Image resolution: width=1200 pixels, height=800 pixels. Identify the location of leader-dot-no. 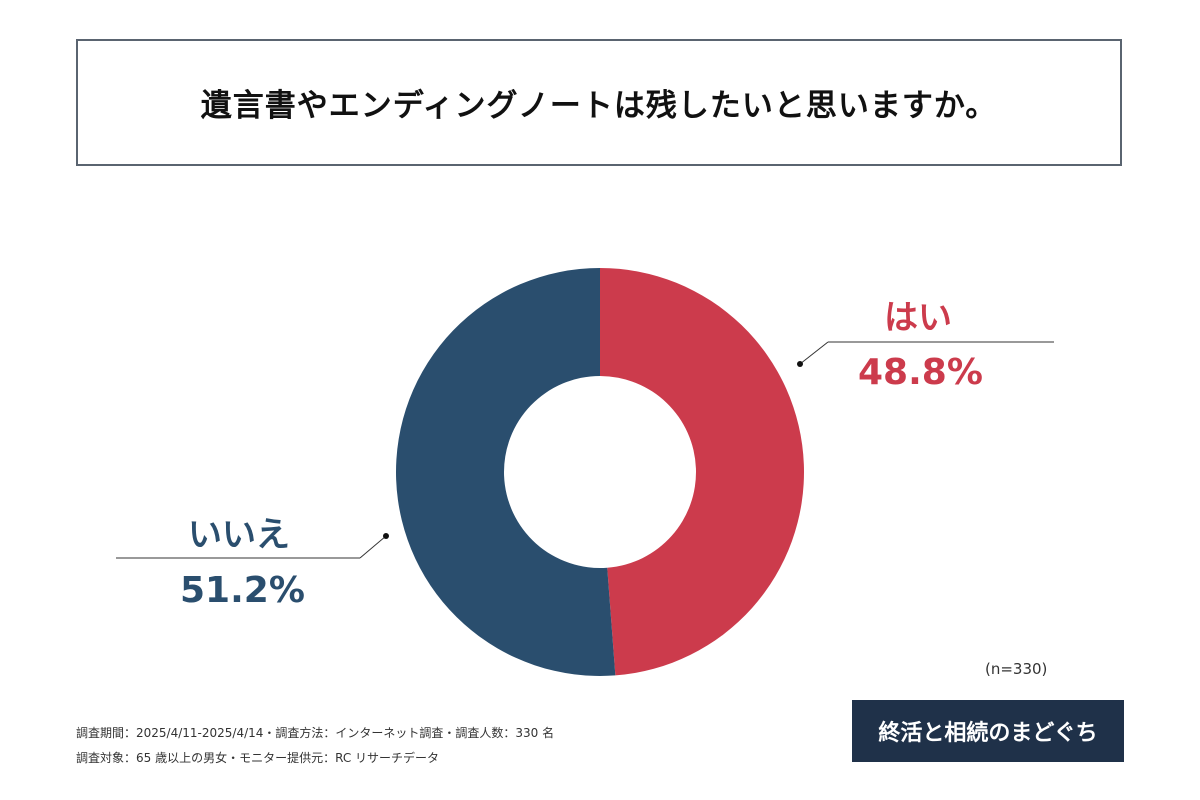
(386, 536).